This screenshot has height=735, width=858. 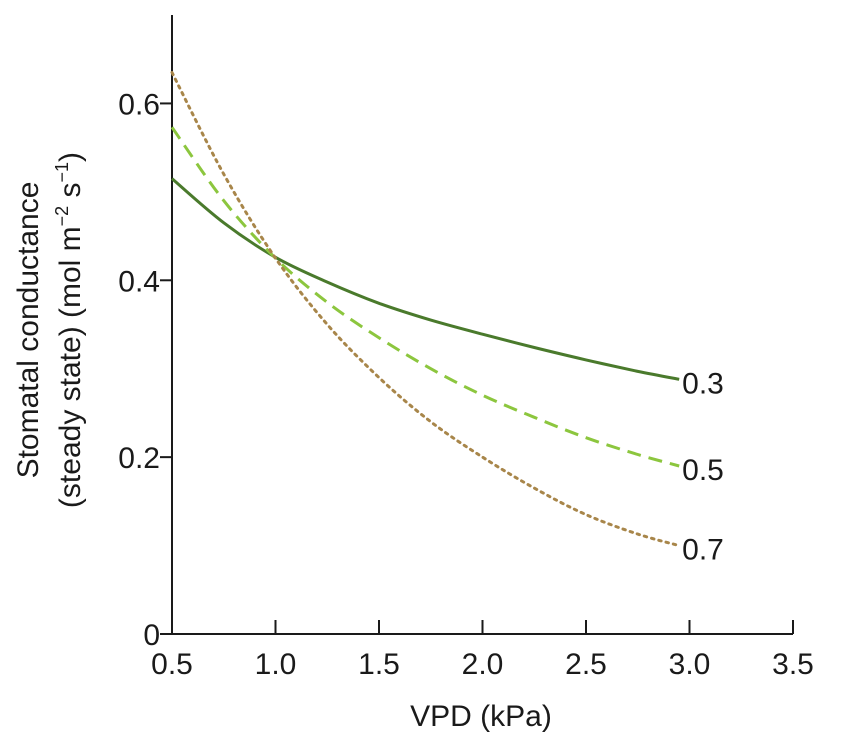 I want to click on x-tick-label: 3.0, so click(x=690, y=664).